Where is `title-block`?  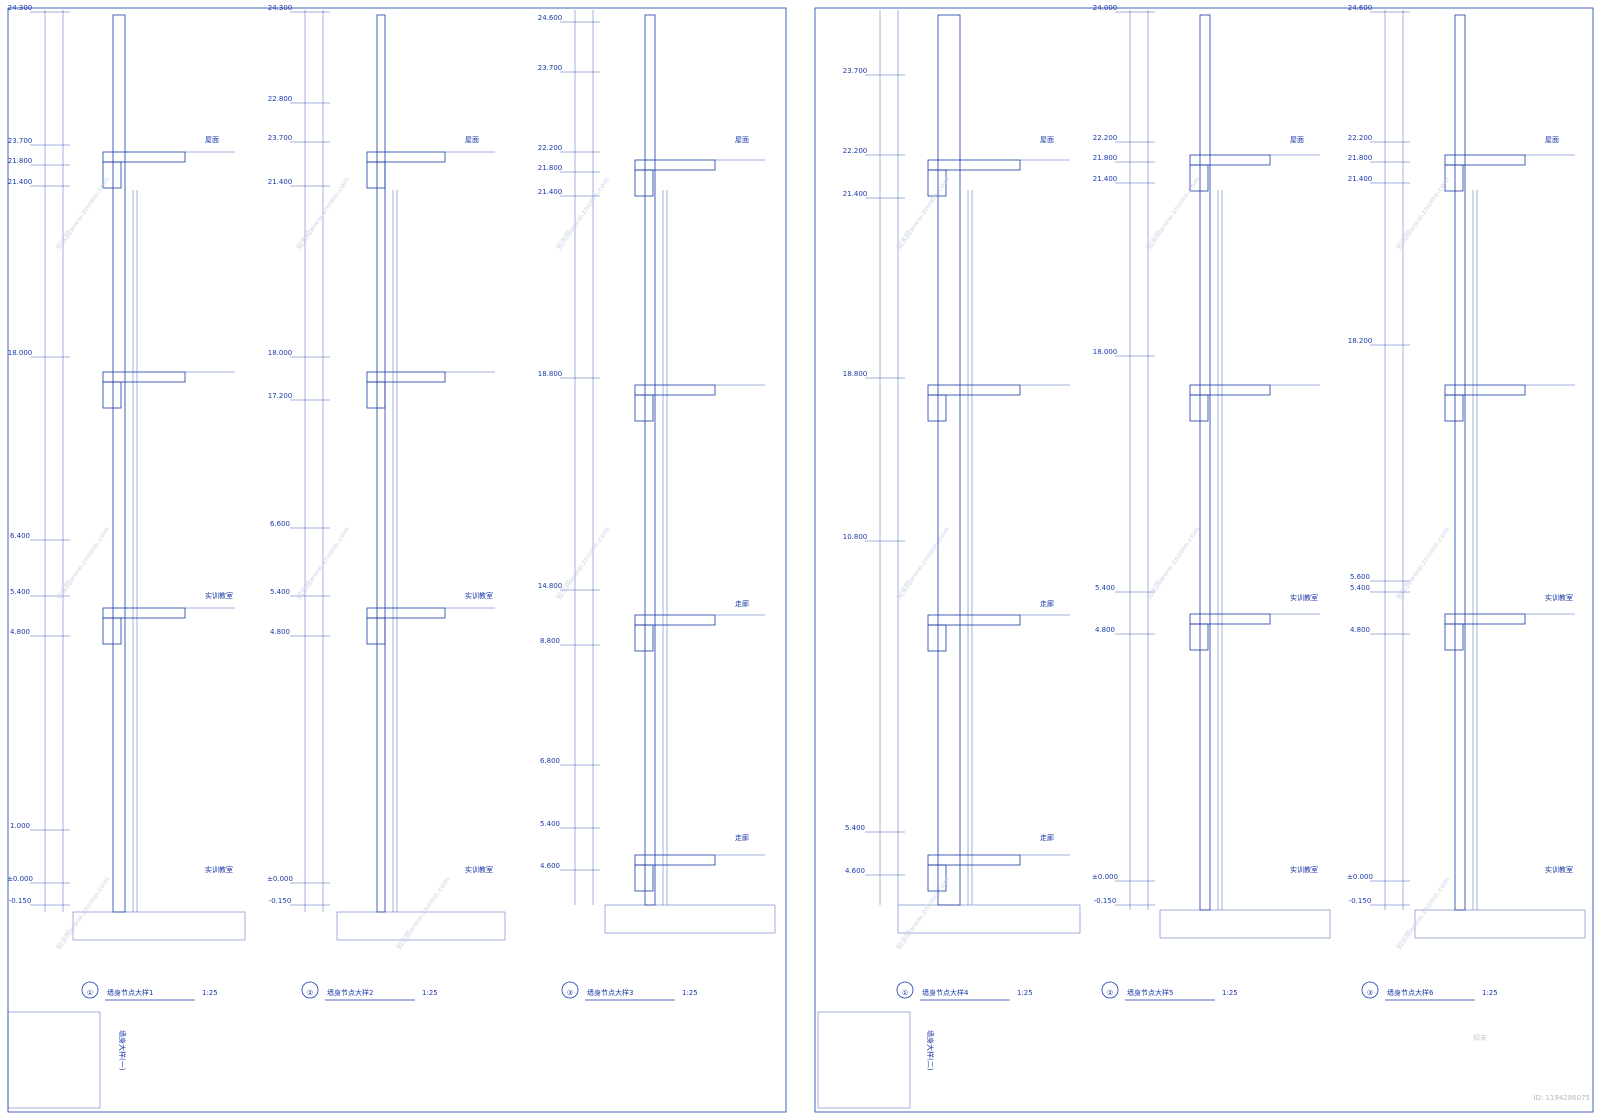
title-block is located at coordinates (864, 1060).